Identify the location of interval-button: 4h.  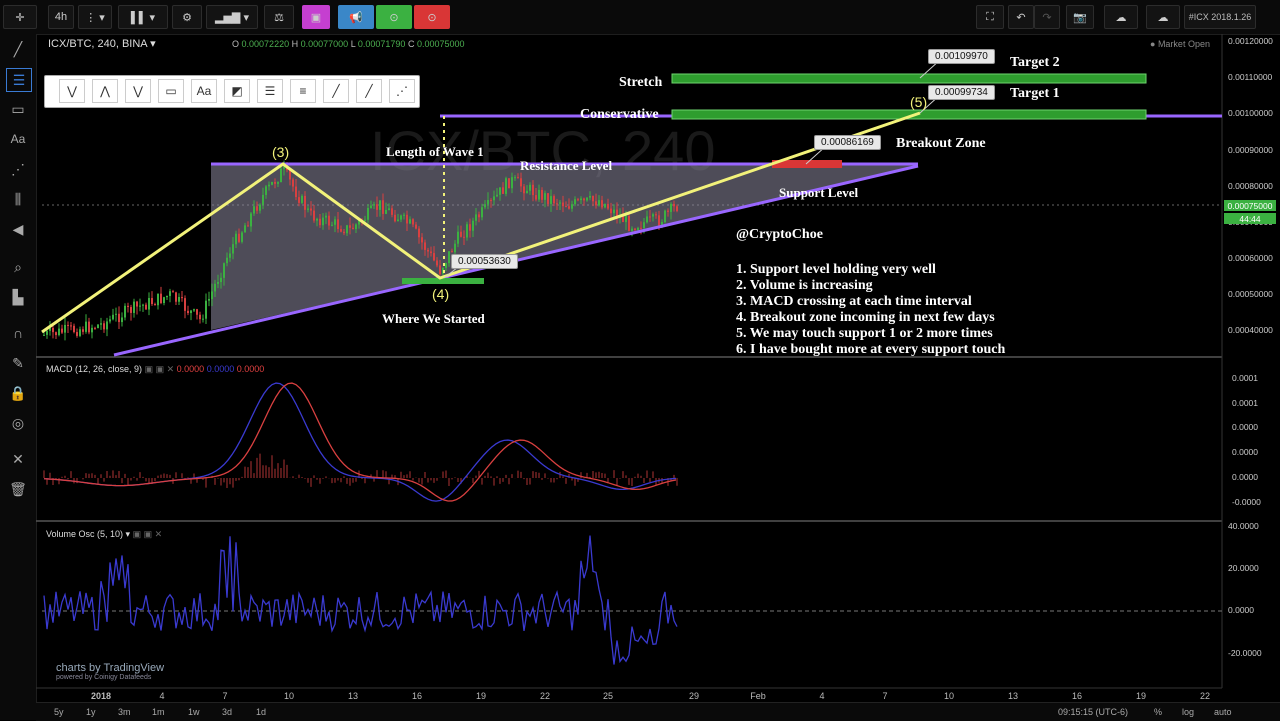
(61, 17).